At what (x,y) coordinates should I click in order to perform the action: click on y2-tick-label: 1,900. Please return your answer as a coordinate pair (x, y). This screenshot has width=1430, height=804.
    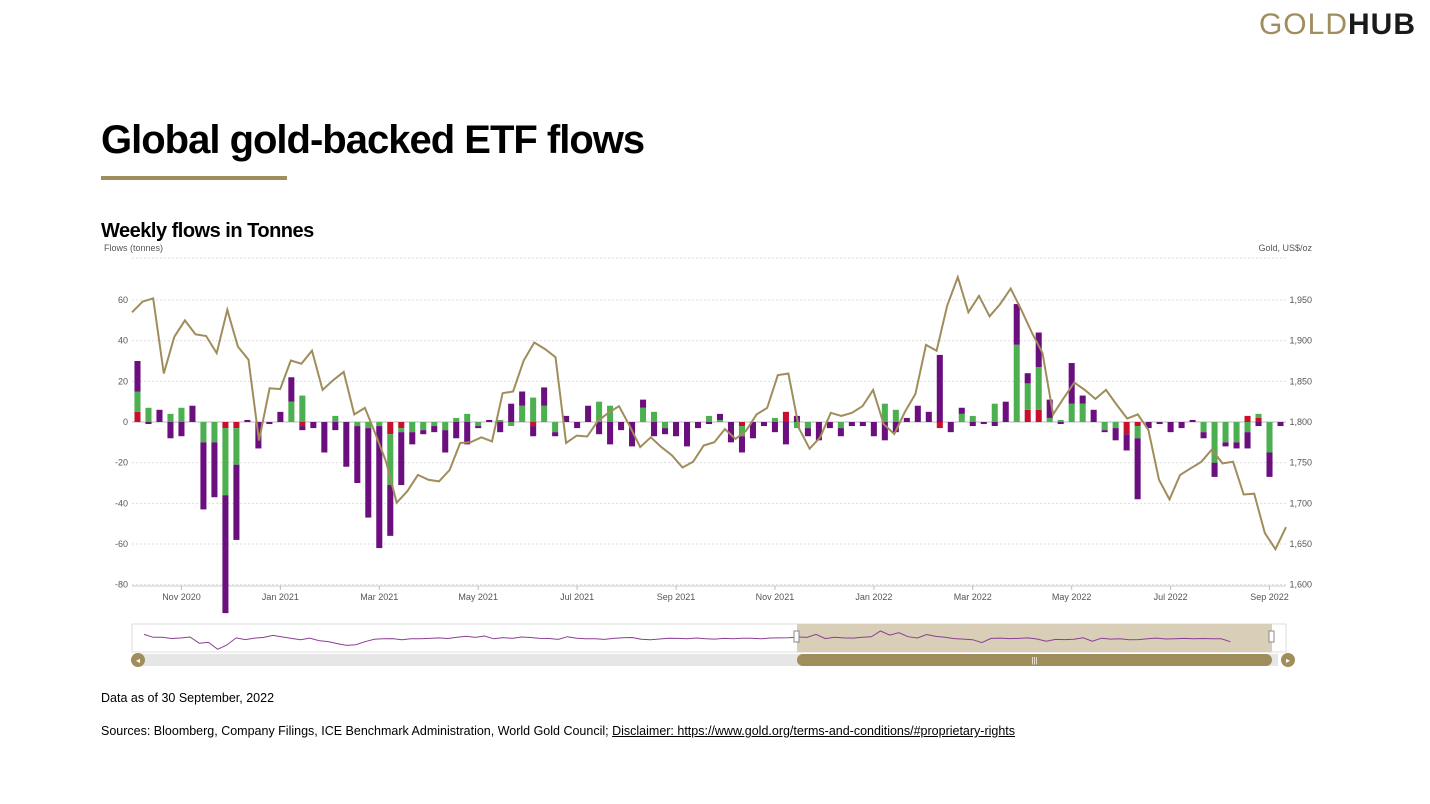
    Looking at the image, I should click on (1300, 341).